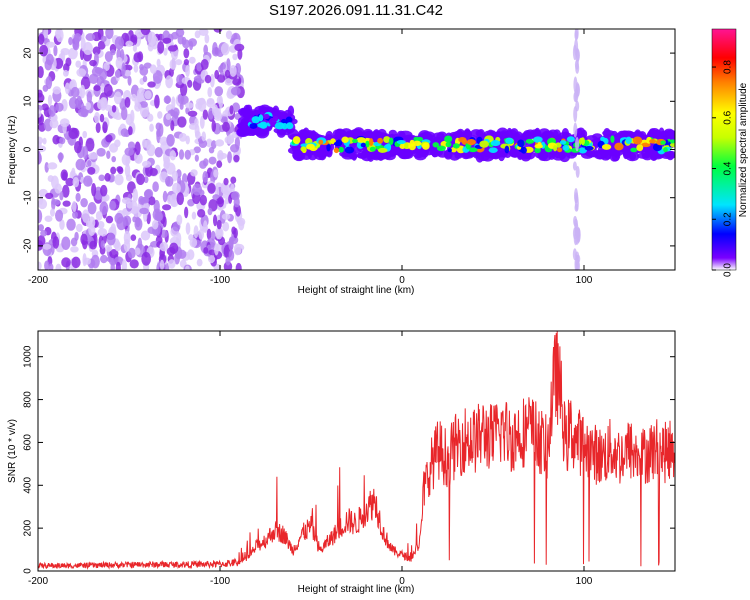 The image size is (750, 600). I want to click on y-tick-label: 20, so click(28, 53).